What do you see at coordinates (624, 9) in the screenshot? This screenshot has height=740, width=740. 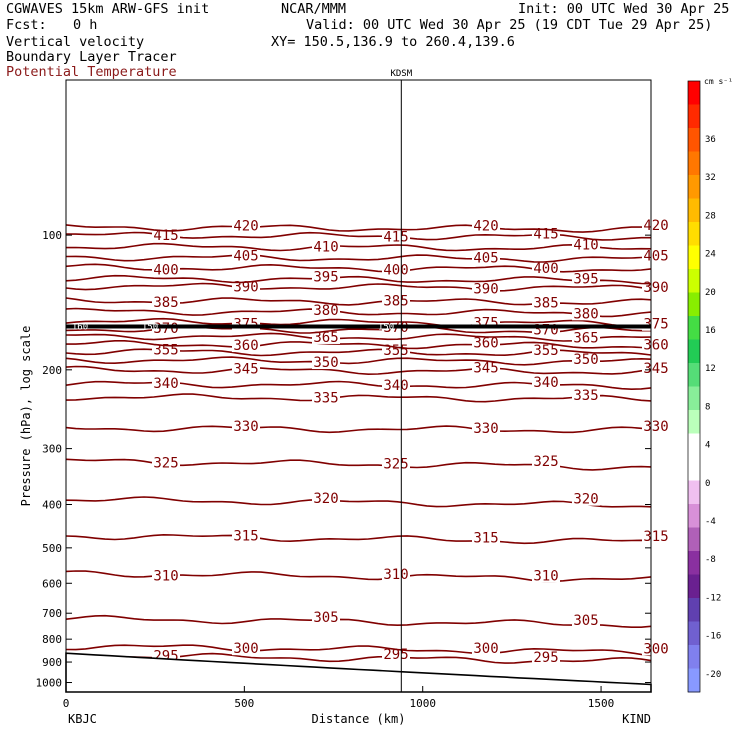 I see `init-time: Init: 00 UTC Wed 30 Apr 25` at bounding box center [624, 9].